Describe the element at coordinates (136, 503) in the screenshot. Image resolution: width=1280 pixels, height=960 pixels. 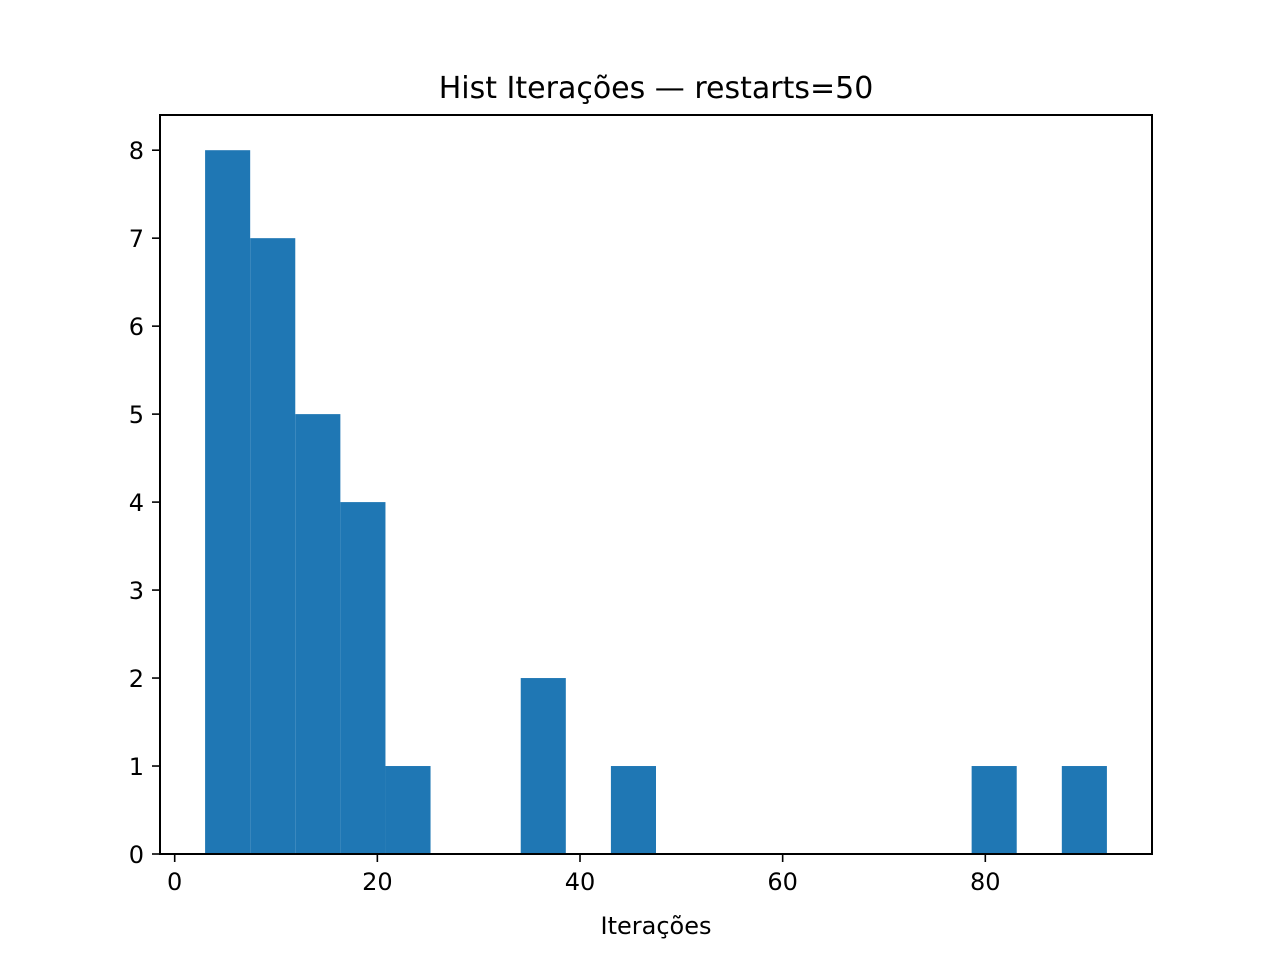
I see `y-tick-label: 4` at that location.